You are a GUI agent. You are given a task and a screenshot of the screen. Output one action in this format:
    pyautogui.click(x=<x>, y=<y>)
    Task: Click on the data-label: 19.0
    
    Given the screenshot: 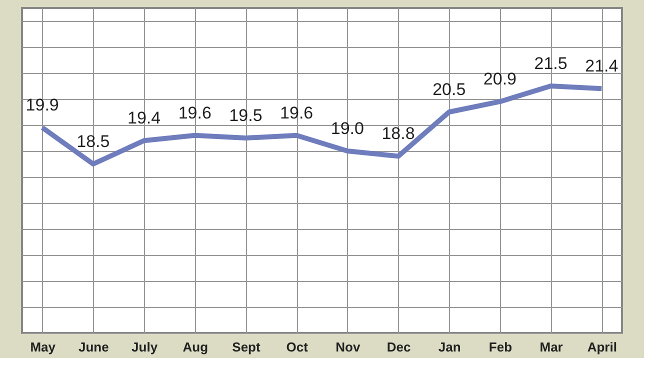 What is the action you would take?
    pyautogui.click(x=347, y=128)
    